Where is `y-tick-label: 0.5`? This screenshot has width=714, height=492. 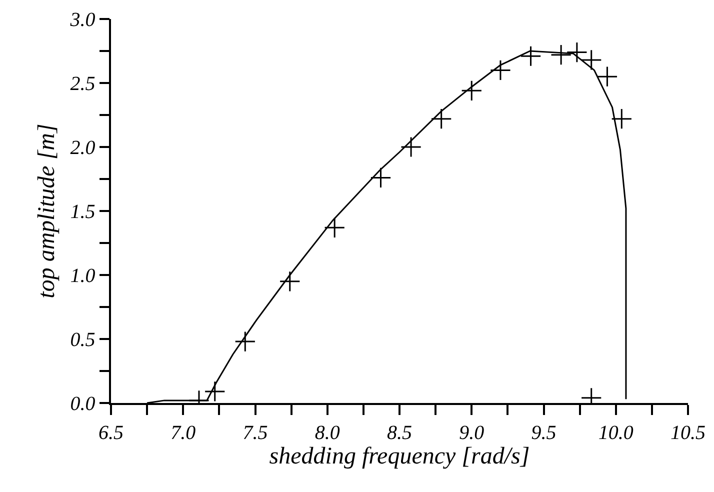 y-tick-label: 0.5 is located at coordinates (83, 340).